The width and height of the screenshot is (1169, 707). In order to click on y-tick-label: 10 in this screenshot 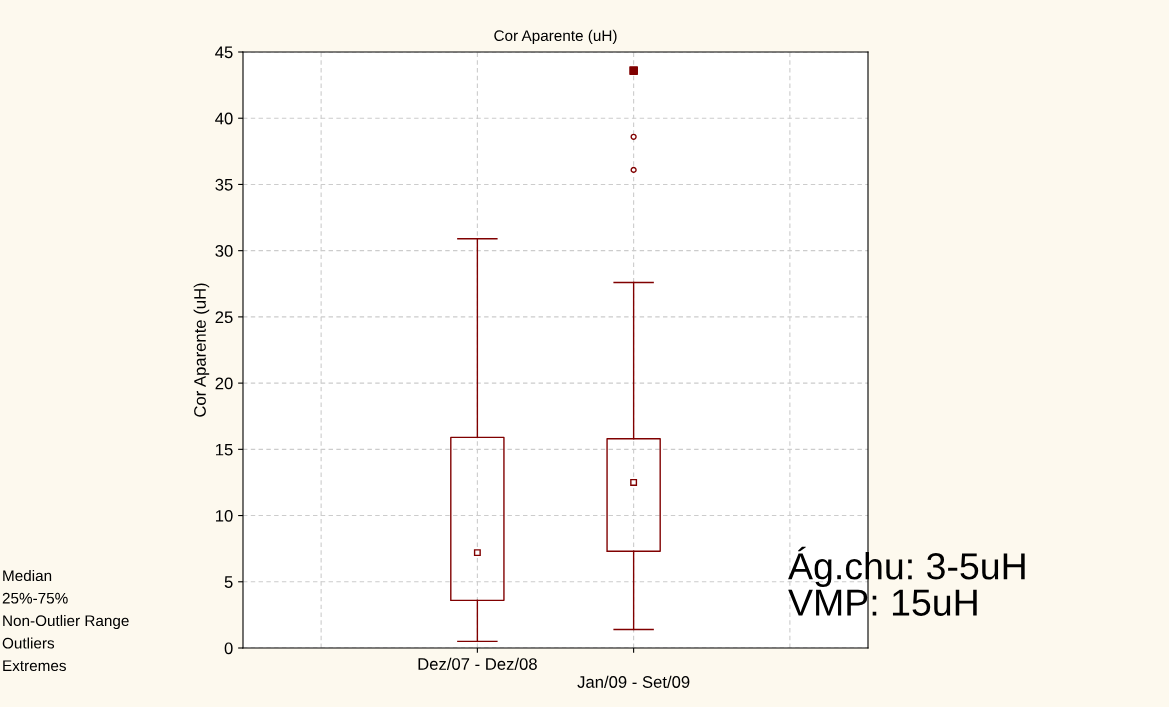, I will do `click(224, 515)`.